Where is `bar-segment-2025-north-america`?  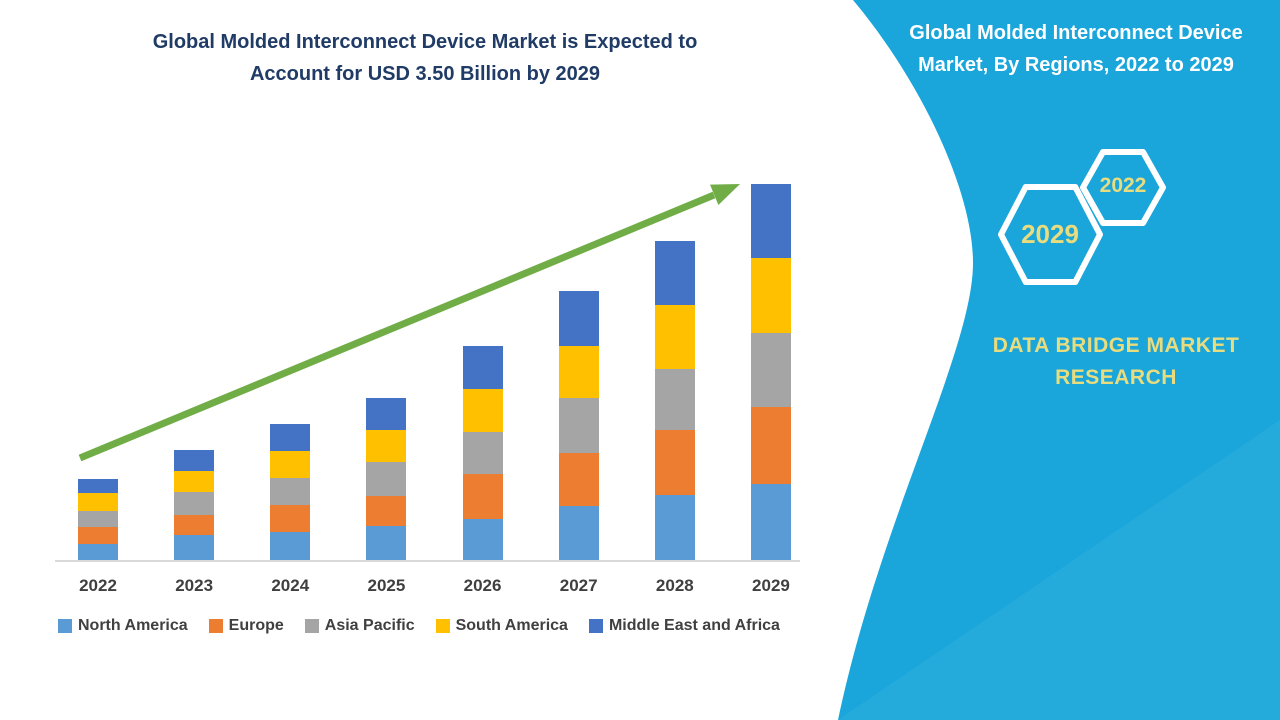 bar-segment-2025-north-america is located at coordinates (386, 542).